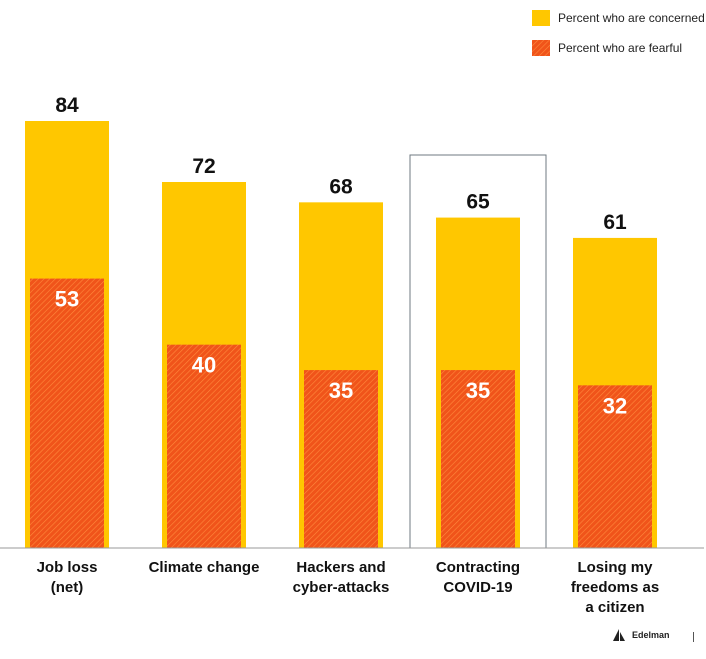 This screenshot has height=659, width=706. What do you see at coordinates (478, 202) in the screenshot?
I see `data-label-concerned: 65` at bounding box center [478, 202].